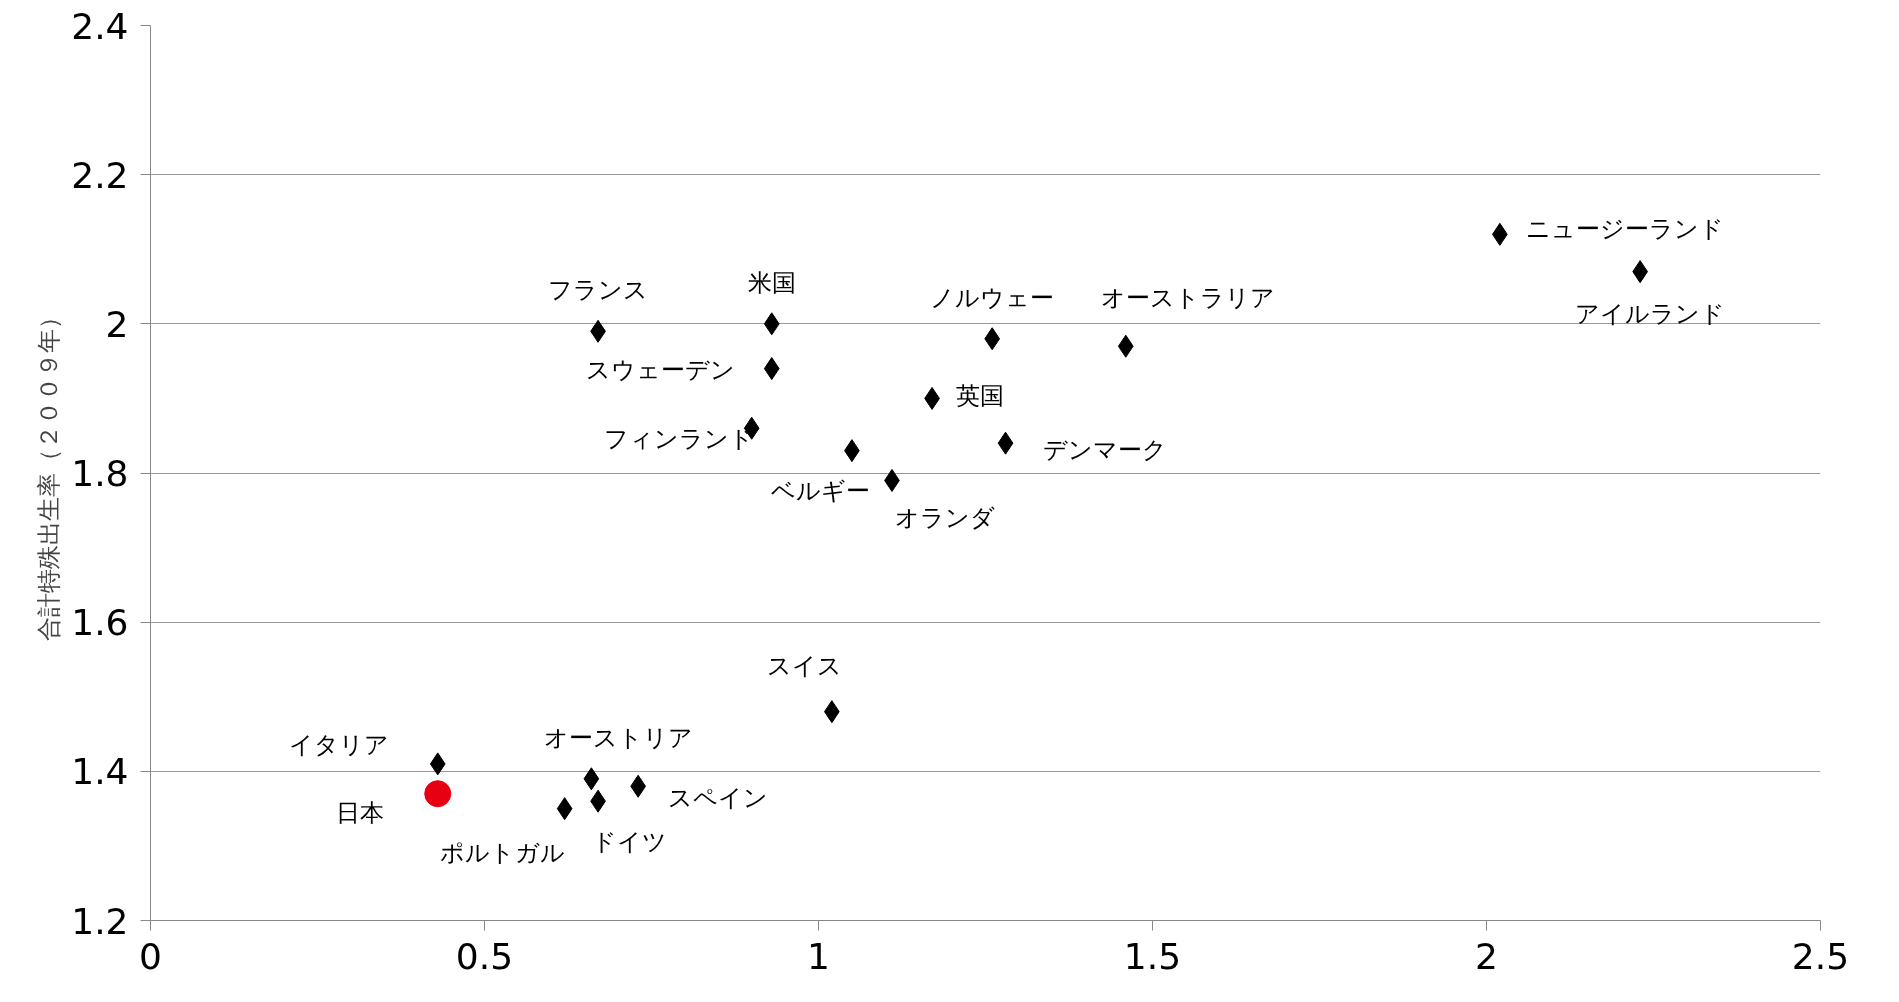  I want to click on y-tick-label: 1.2, so click(100, 921).